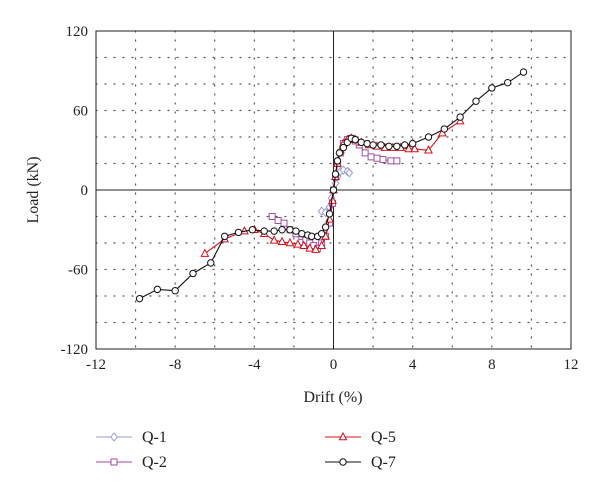 This screenshot has width=600, height=490. Describe the element at coordinates (175, 365) in the screenshot. I see `x-tick-label: -8` at that location.